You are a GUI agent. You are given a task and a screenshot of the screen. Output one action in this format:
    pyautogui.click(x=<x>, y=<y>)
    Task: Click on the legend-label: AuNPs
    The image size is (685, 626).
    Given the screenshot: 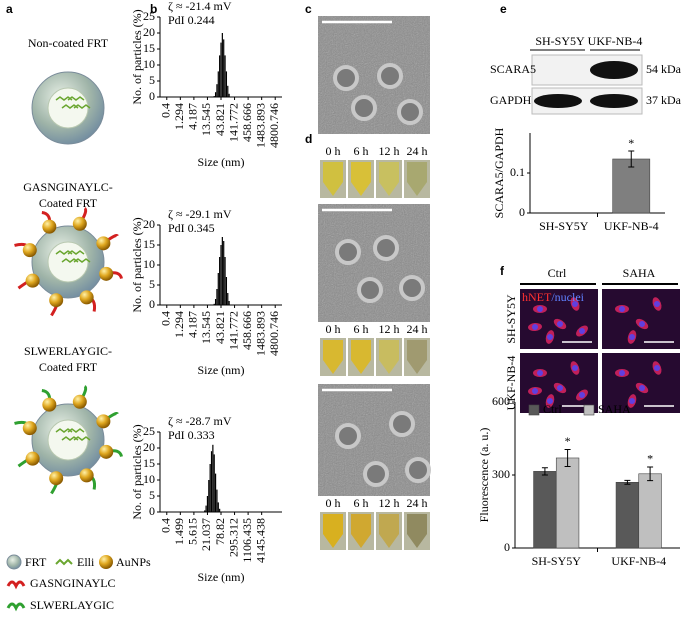 What is the action you would take?
    pyautogui.click(x=133, y=562)
    